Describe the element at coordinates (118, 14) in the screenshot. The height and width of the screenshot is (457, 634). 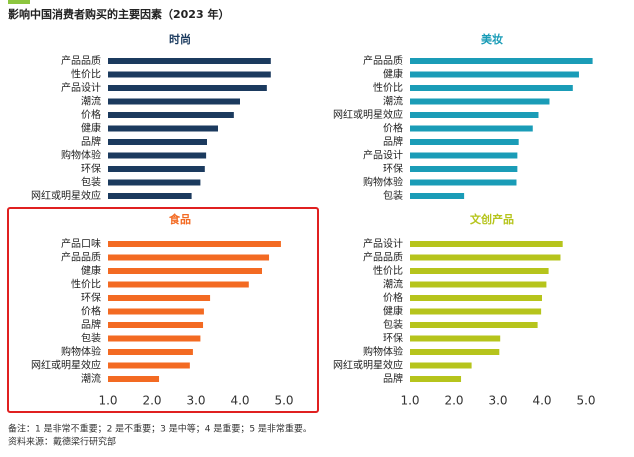
I see `page-title: 影响中国消费者购买的主要因素（2023 年）` at that location.